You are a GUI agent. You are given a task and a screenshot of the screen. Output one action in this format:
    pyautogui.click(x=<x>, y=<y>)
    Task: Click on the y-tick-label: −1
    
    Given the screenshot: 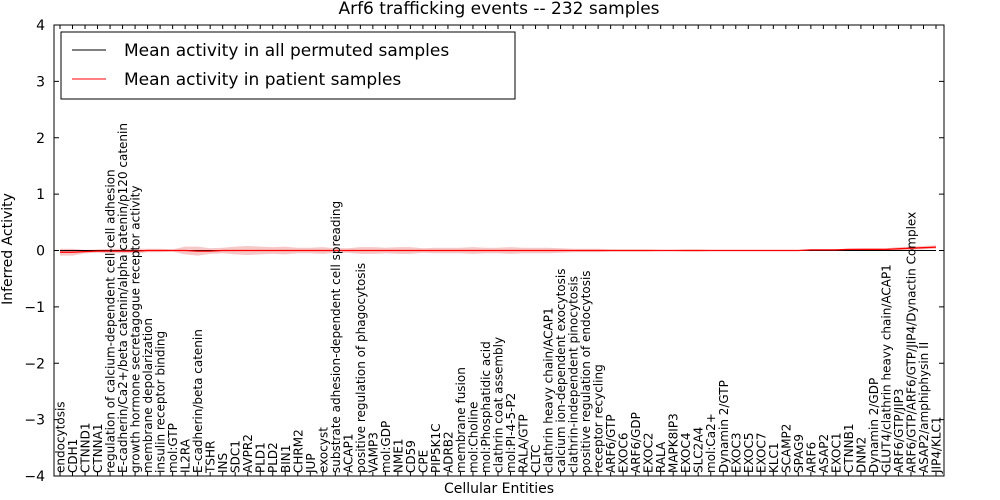 What is the action you would take?
    pyautogui.click(x=34, y=308)
    